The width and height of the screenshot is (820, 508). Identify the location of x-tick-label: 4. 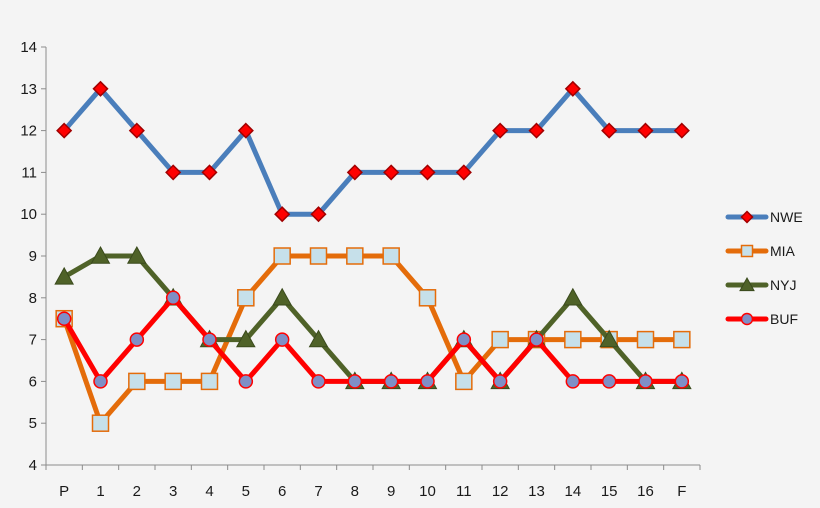
(209, 491).